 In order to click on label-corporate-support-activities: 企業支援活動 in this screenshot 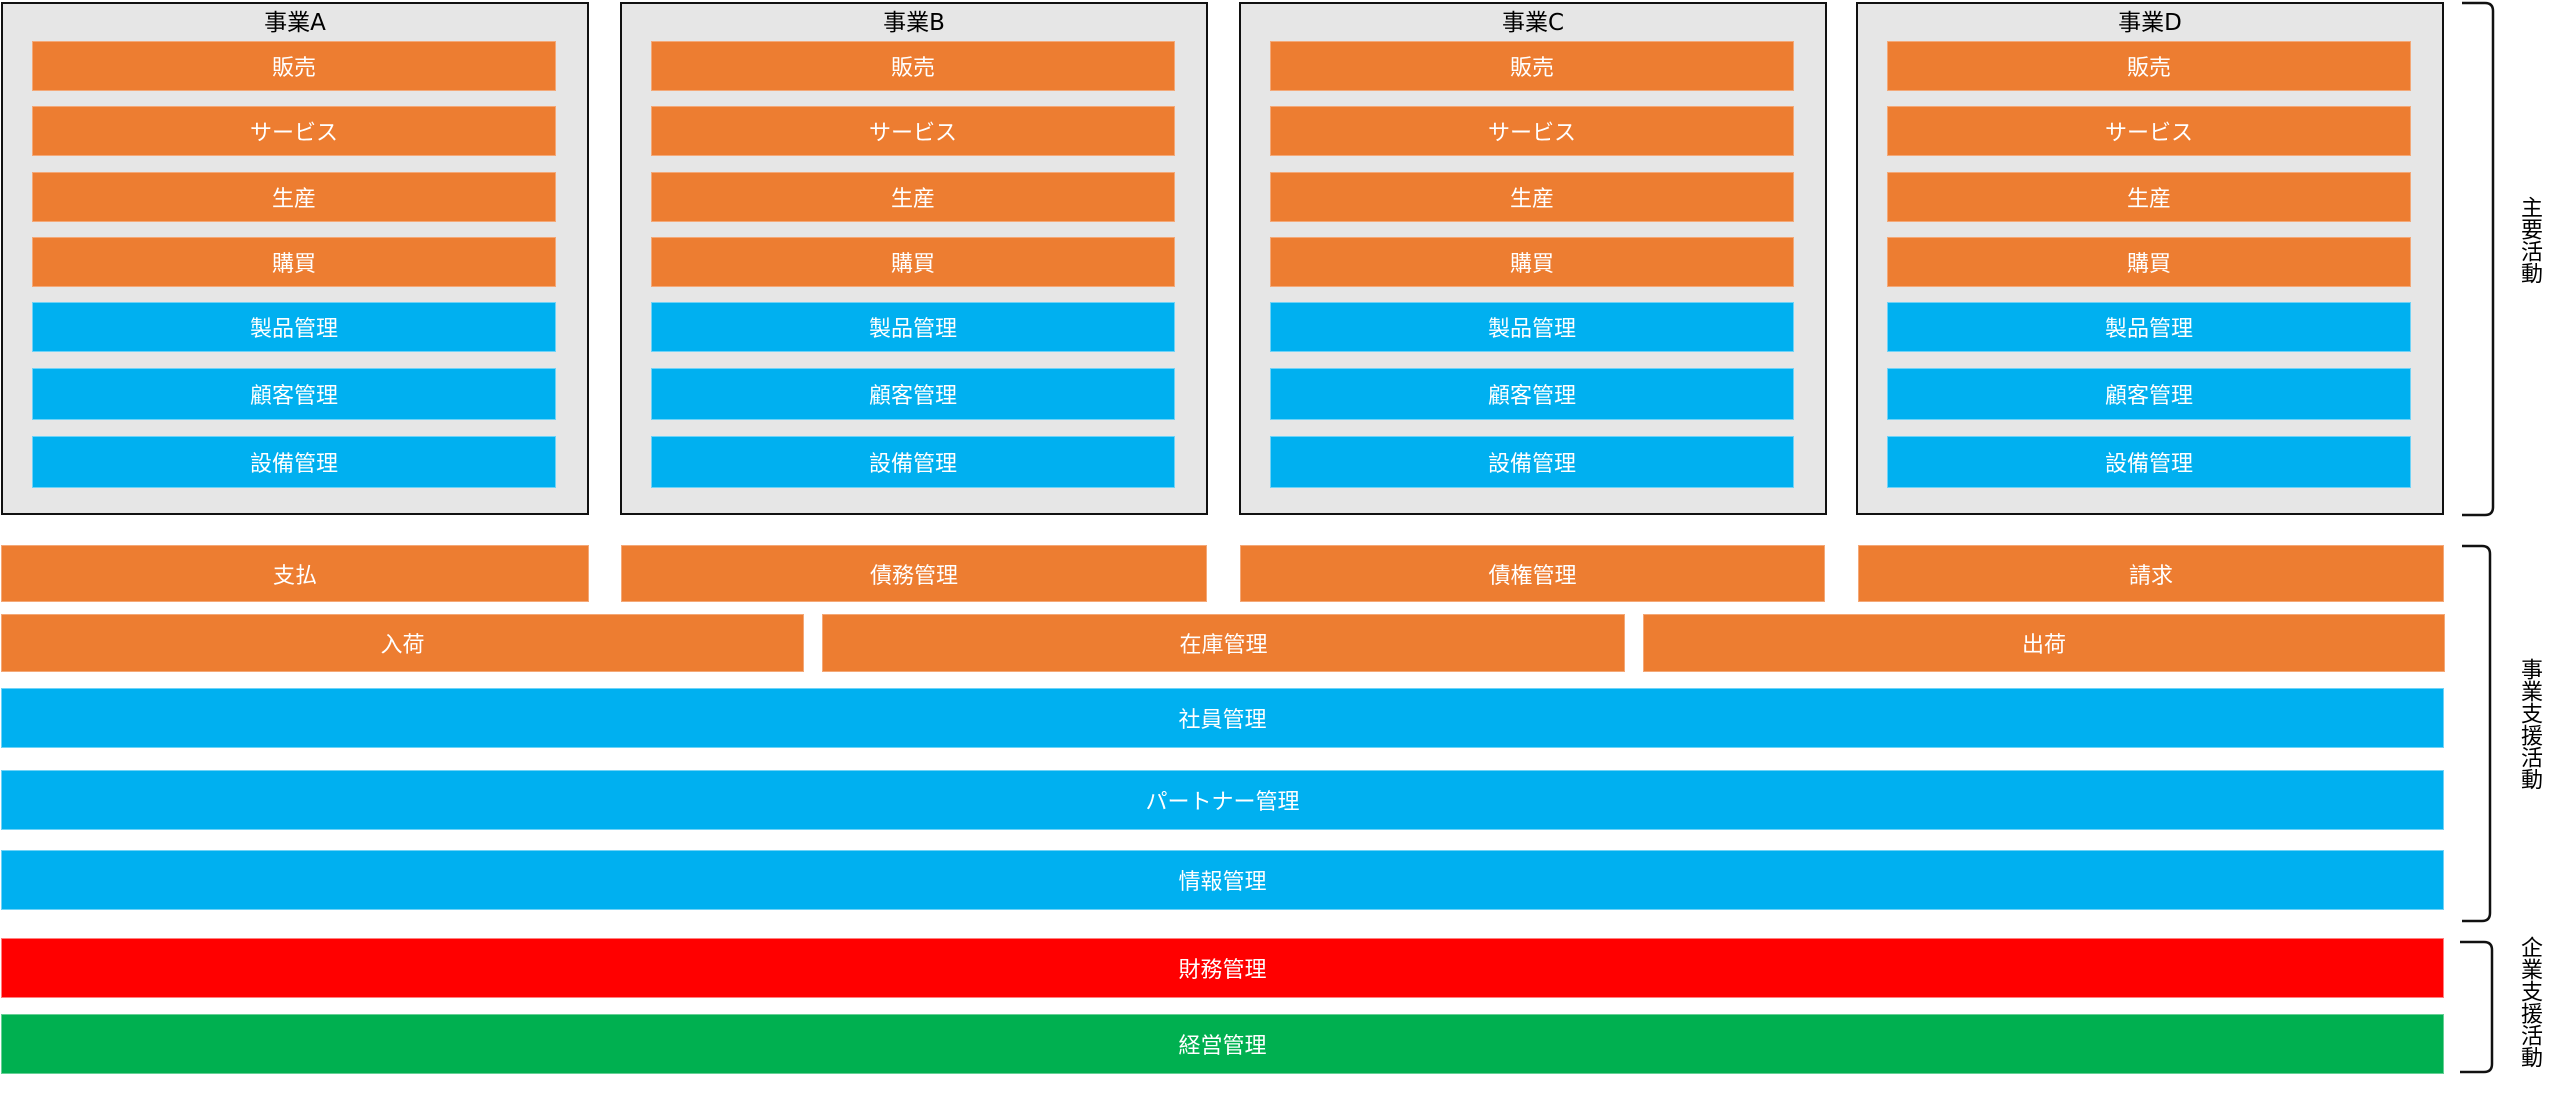, I will do `click(2529, 1002)`.